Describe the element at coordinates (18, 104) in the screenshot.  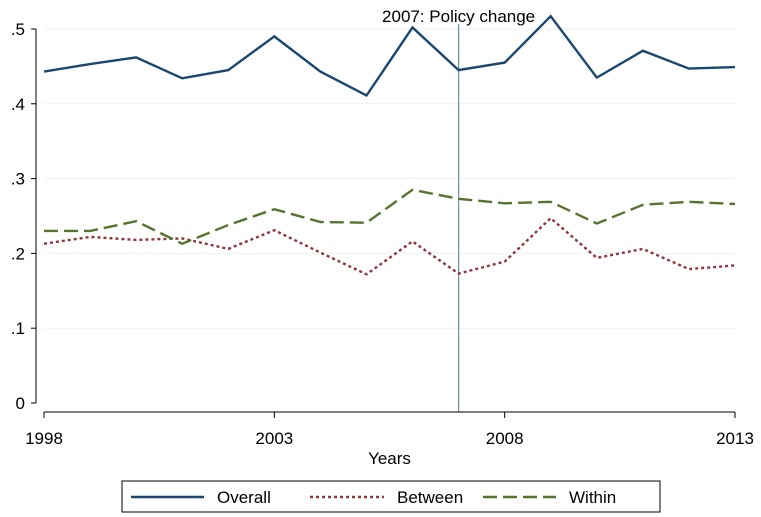
I see `y-tick-label: .4` at that location.